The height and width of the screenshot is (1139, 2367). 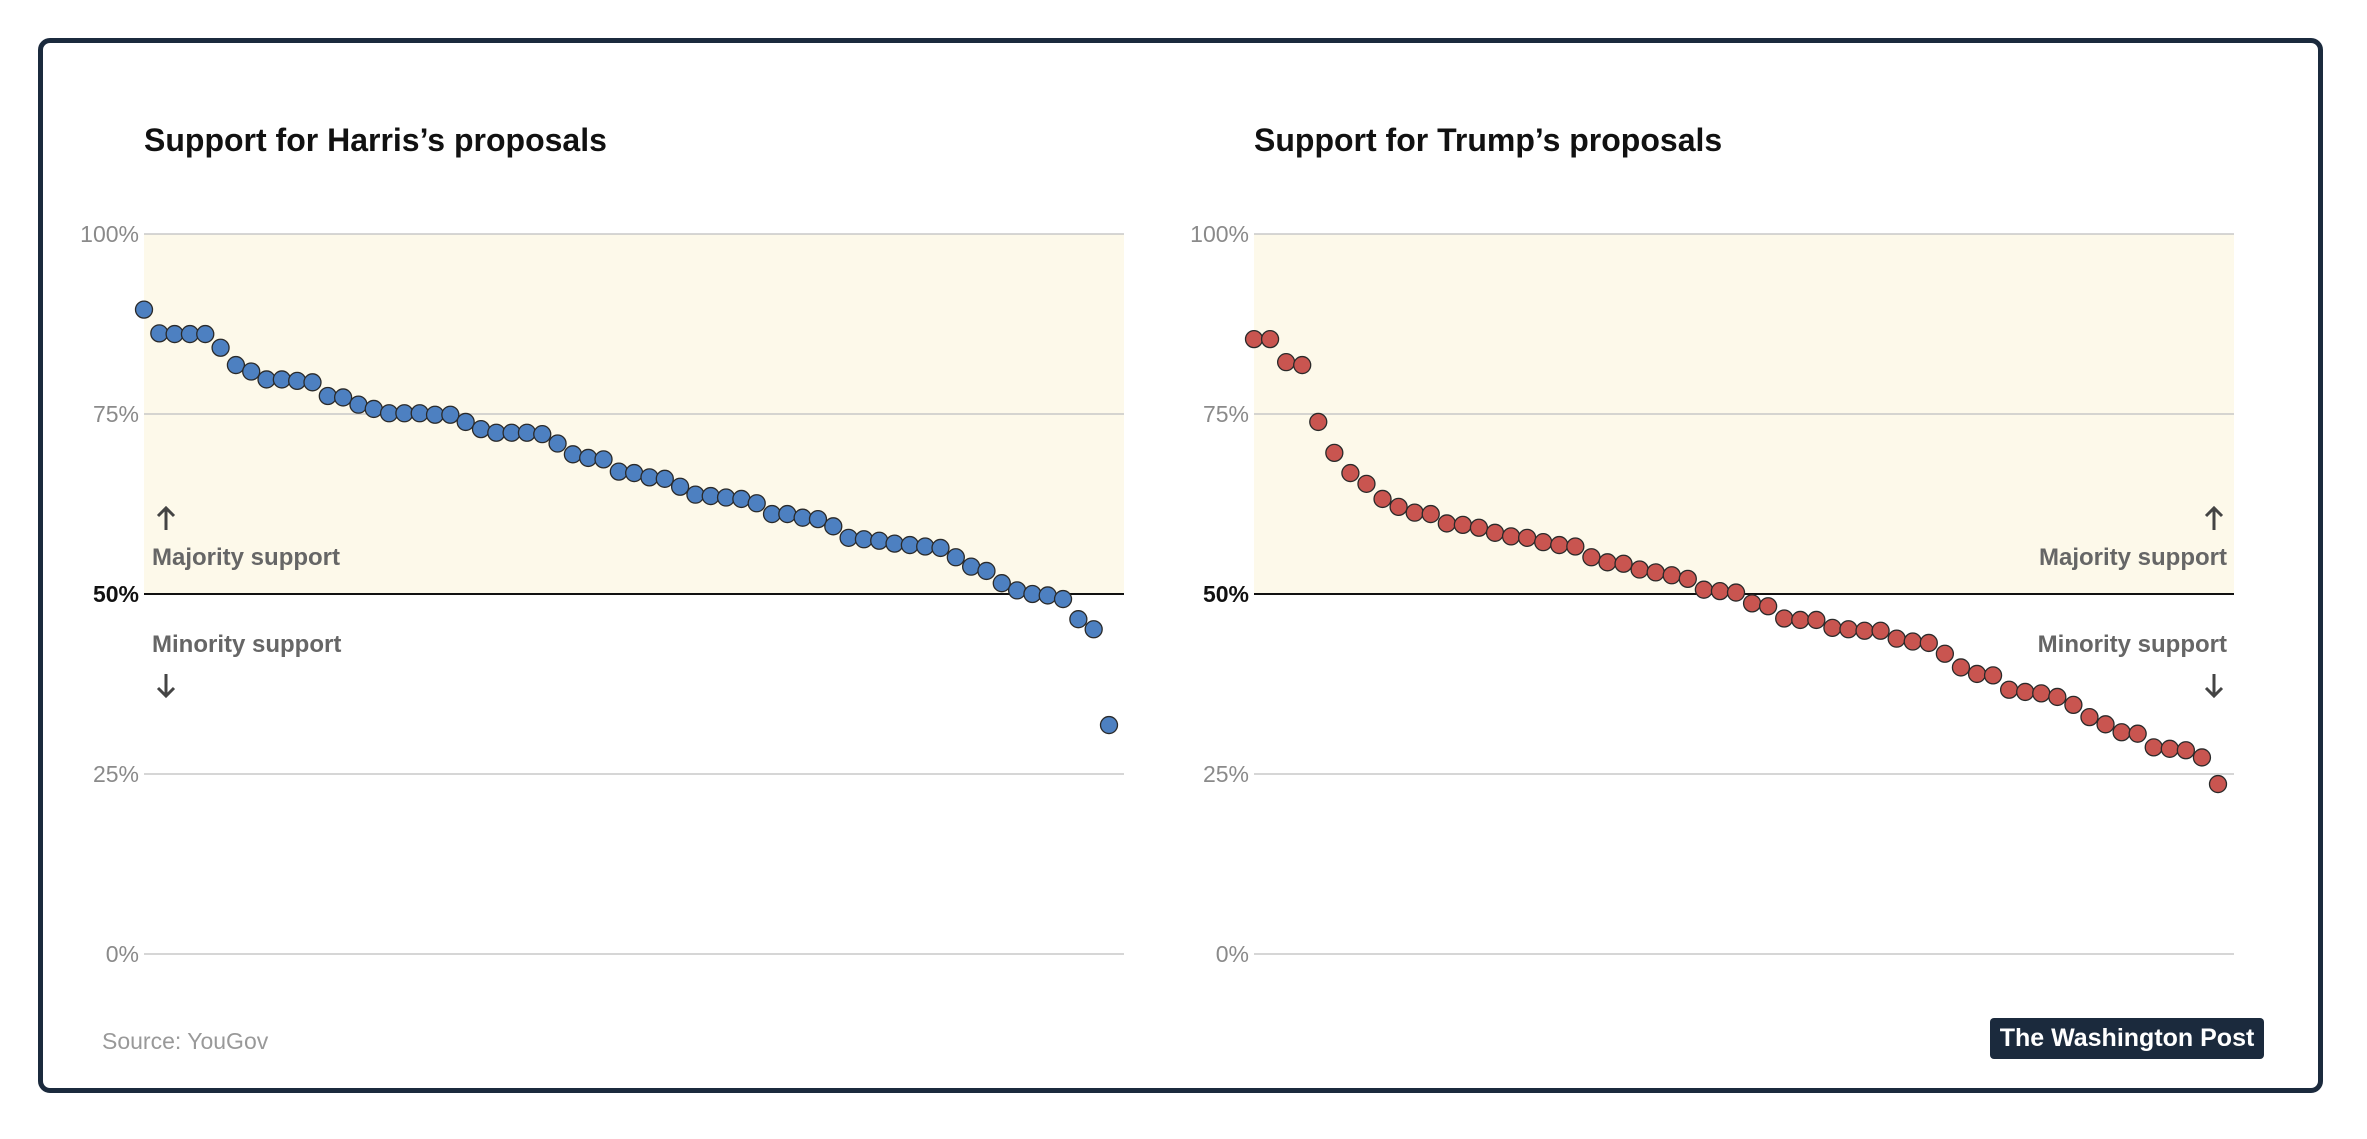 What do you see at coordinates (375, 140) in the screenshot?
I see `harris-chart-title: Support for Harris’s proposals` at bounding box center [375, 140].